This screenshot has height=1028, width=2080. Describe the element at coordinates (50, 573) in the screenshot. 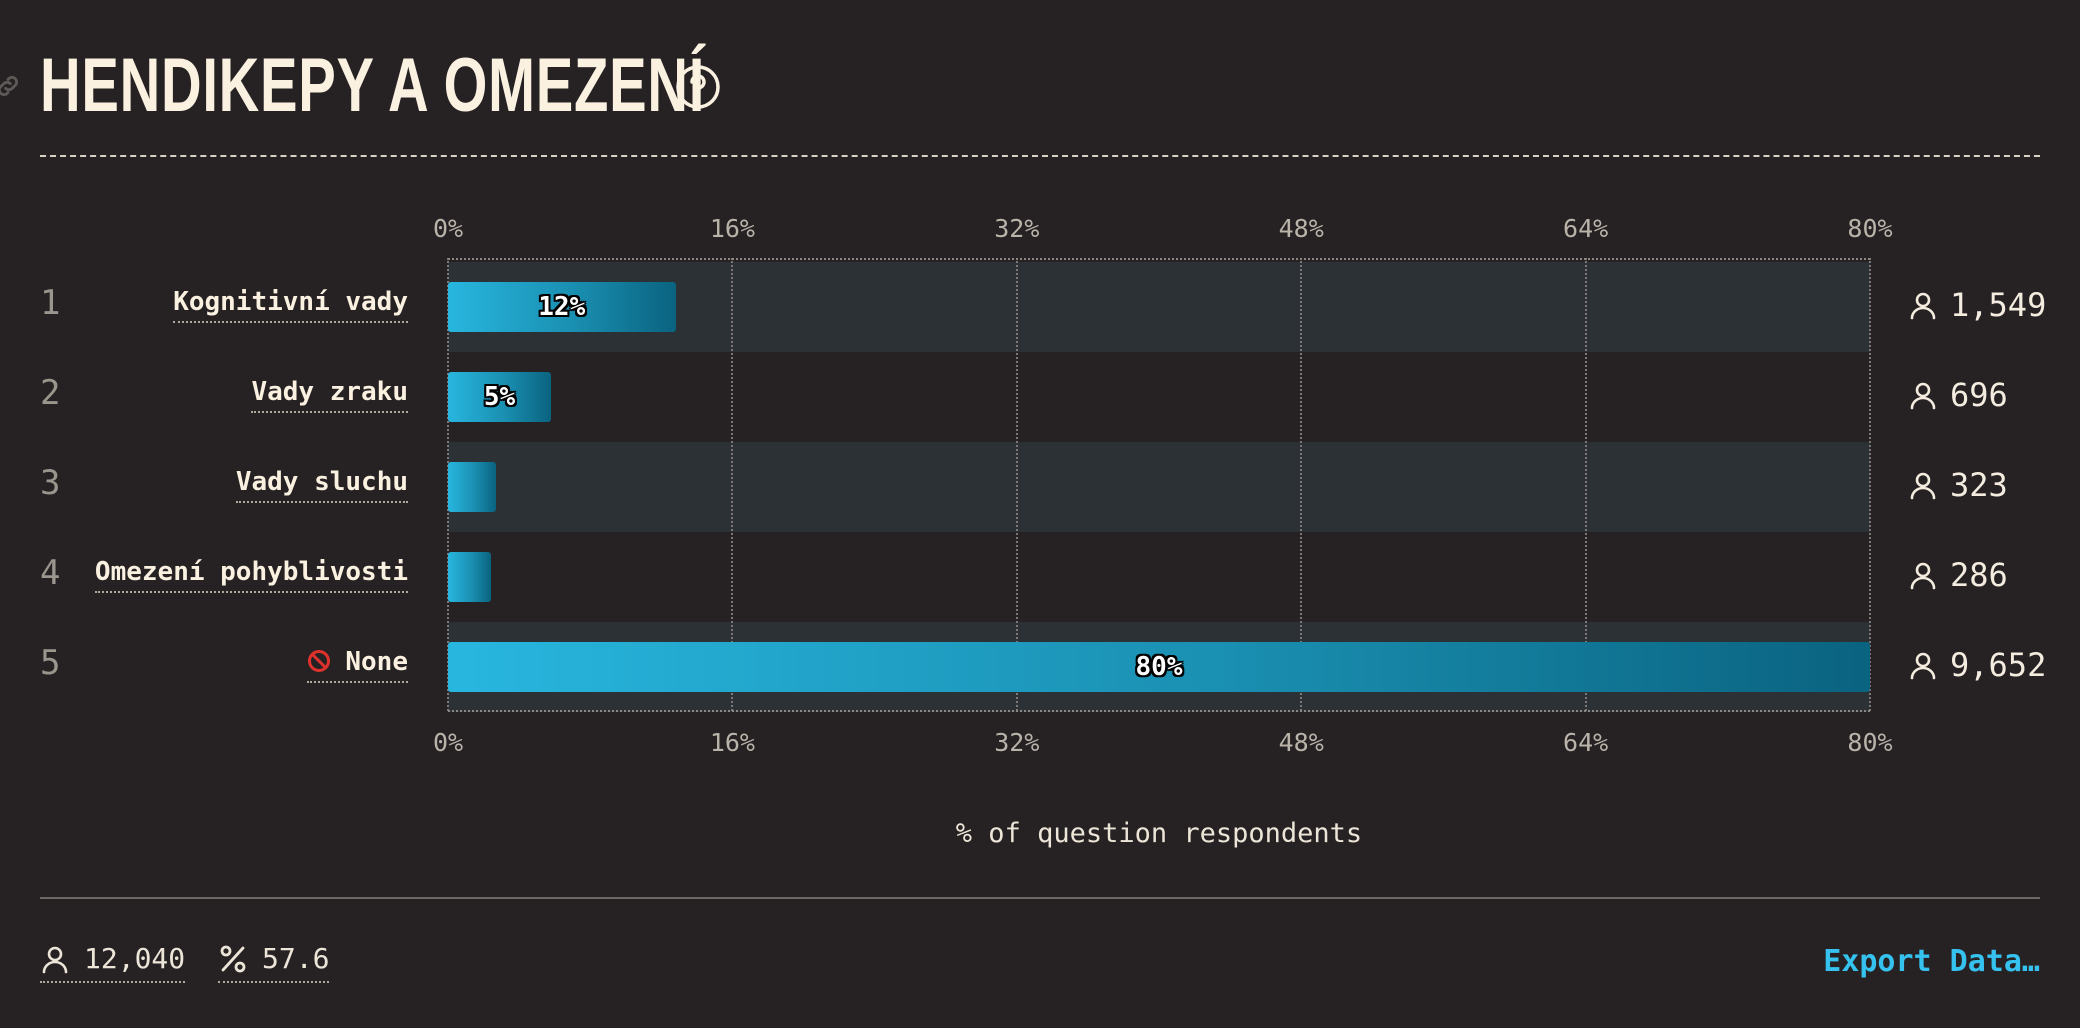

I see `row-rank: 4` at that location.